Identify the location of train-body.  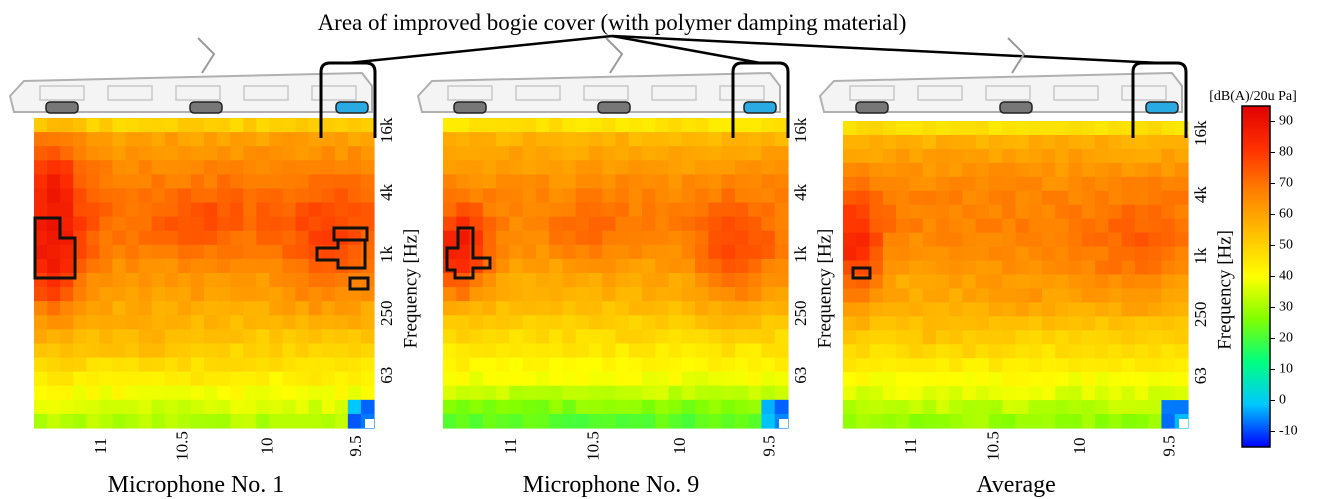
(190, 92).